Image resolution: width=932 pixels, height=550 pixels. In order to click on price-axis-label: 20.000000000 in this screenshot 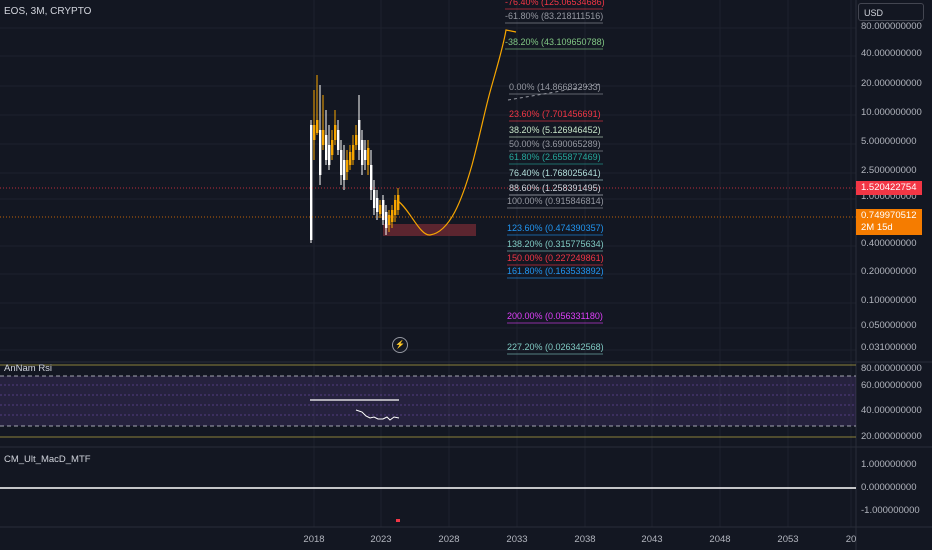, I will do `click(891, 83)`.